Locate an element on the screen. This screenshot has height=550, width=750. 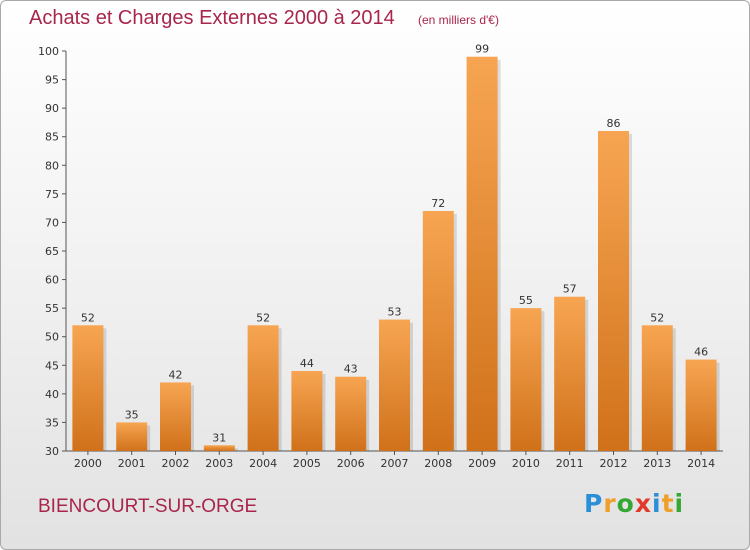
brand-letter: o is located at coordinates (625, 503).